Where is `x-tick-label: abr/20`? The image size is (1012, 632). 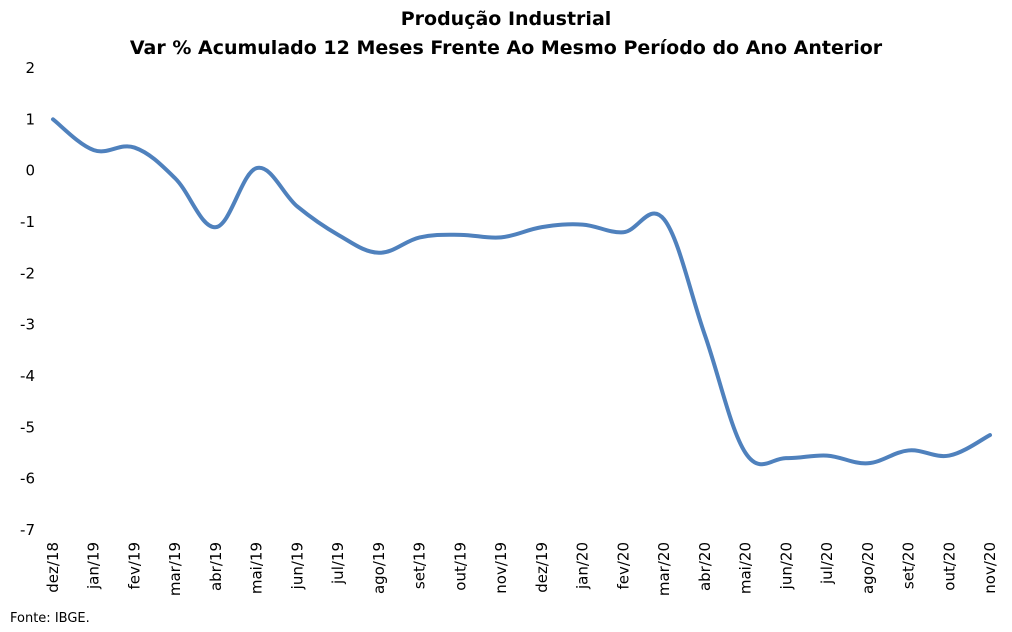
x-tick-label: abr/20 is located at coordinates (705, 566).